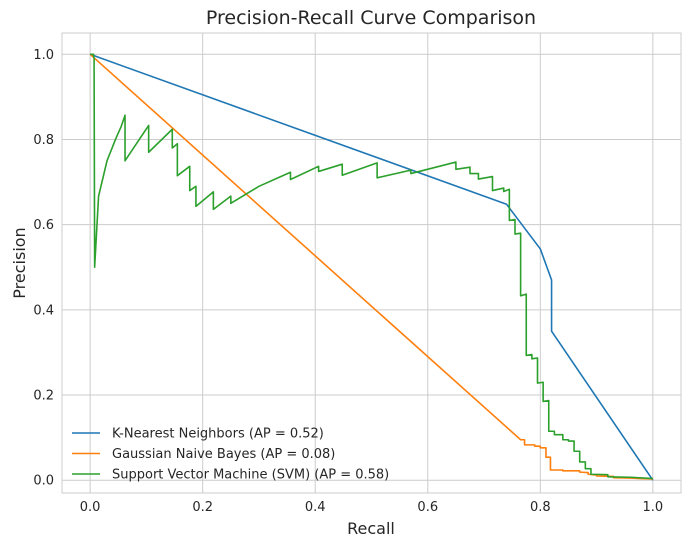 The width and height of the screenshot is (690, 547). I want to click on x-tick-label: 0.8, so click(540, 507).